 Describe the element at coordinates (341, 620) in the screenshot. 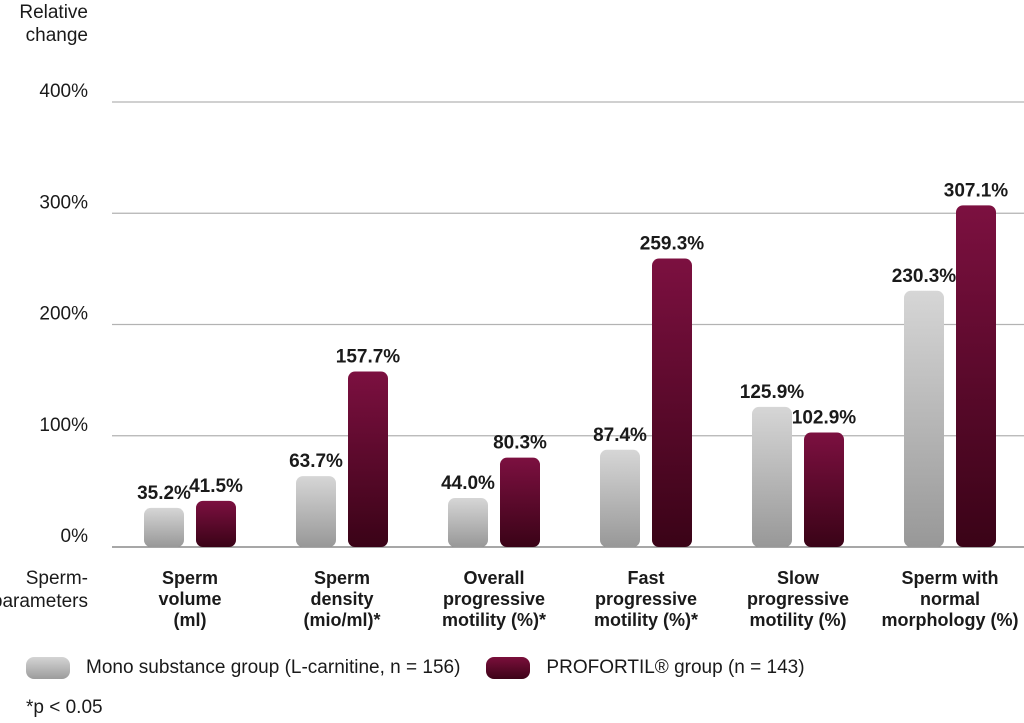

I see `category-label: (mio/ml)*` at that location.